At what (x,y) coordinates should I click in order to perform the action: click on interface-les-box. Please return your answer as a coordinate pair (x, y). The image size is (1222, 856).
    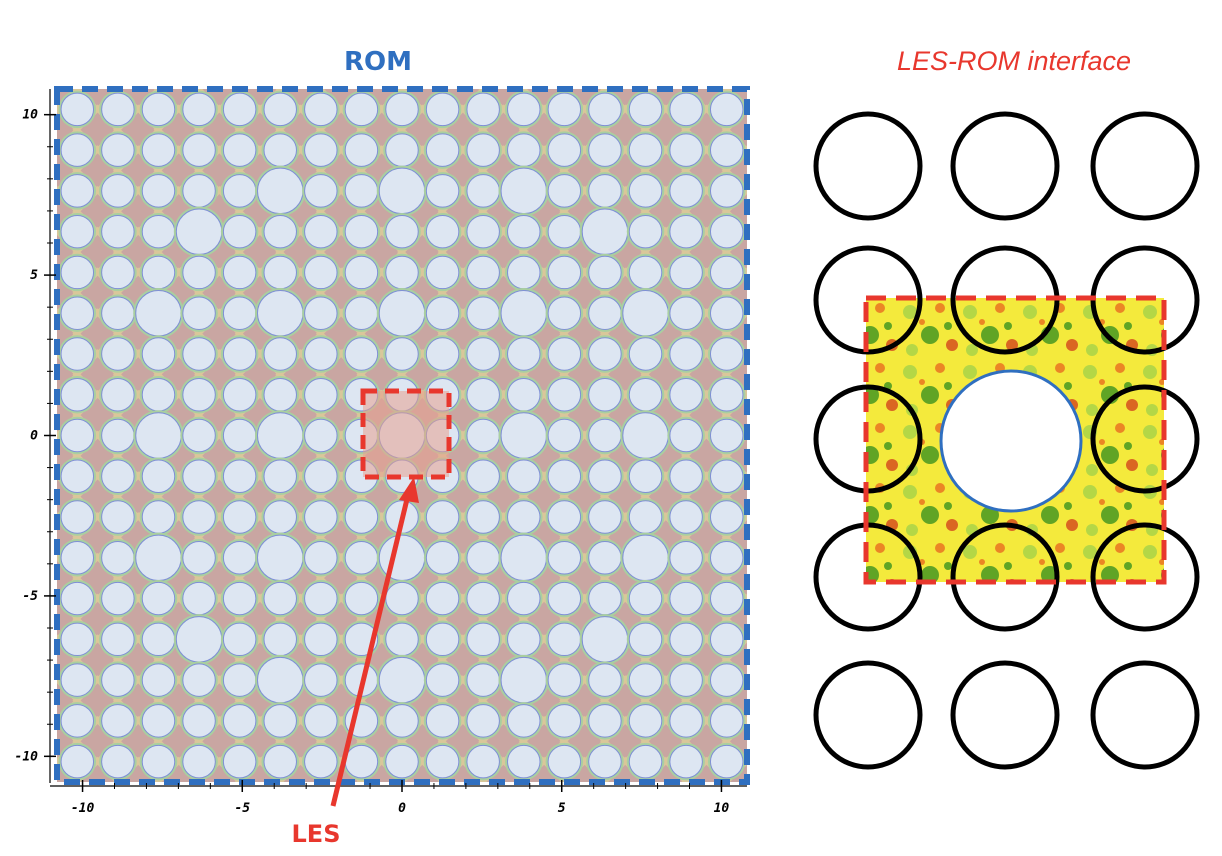
    Looking at the image, I should click on (1015, 440).